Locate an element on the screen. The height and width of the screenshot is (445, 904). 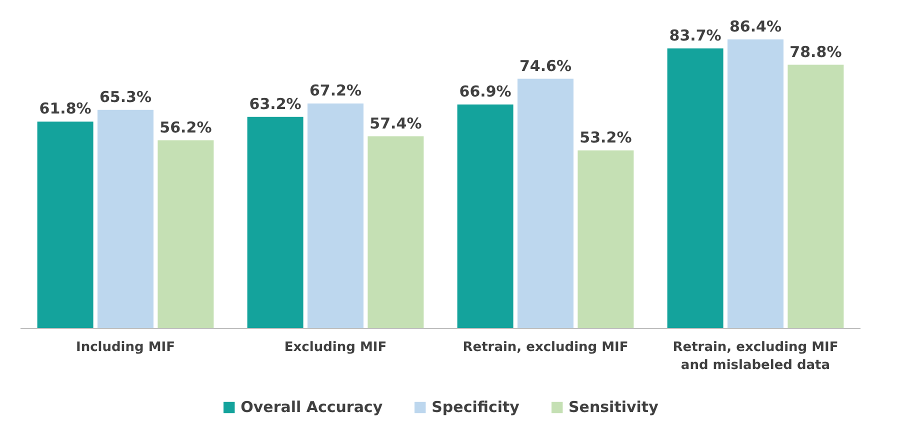
x-tick-label: Including MIF is located at coordinates (126, 348).